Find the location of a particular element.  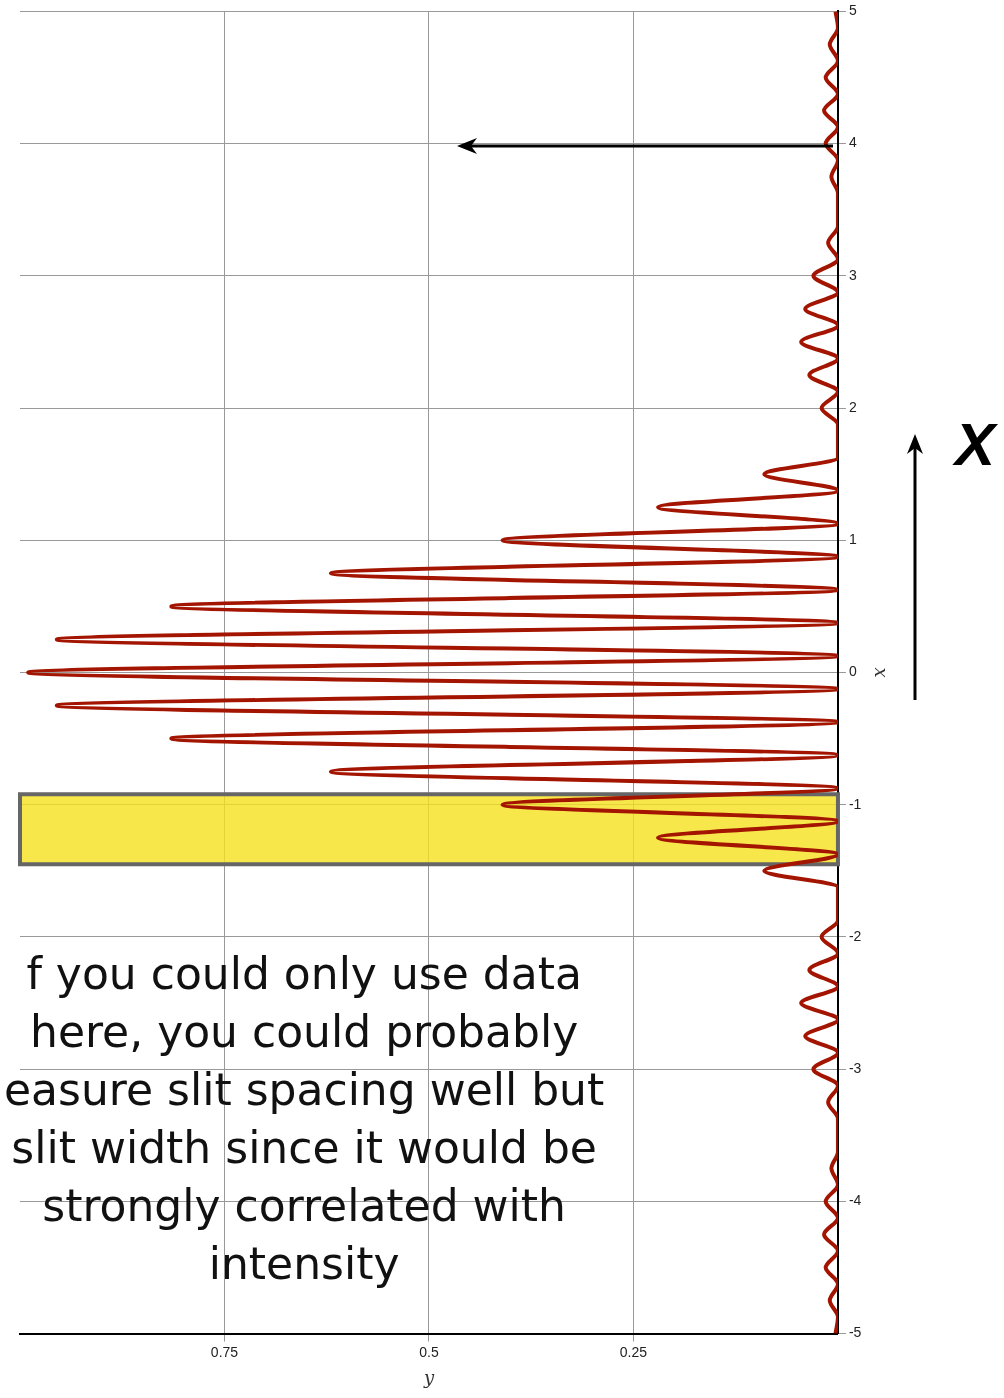

y-tick-label: 1 is located at coordinates (852, 539).